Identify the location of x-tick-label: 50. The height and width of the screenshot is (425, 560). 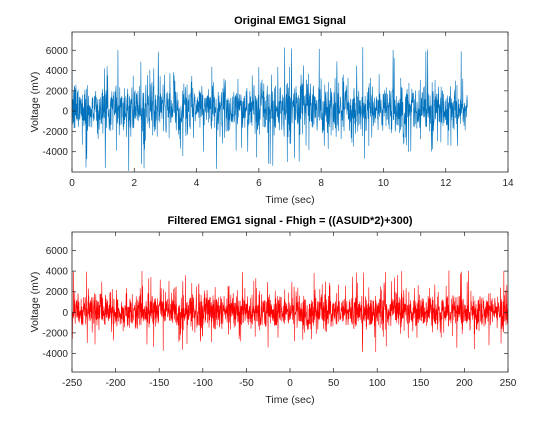
(334, 383).